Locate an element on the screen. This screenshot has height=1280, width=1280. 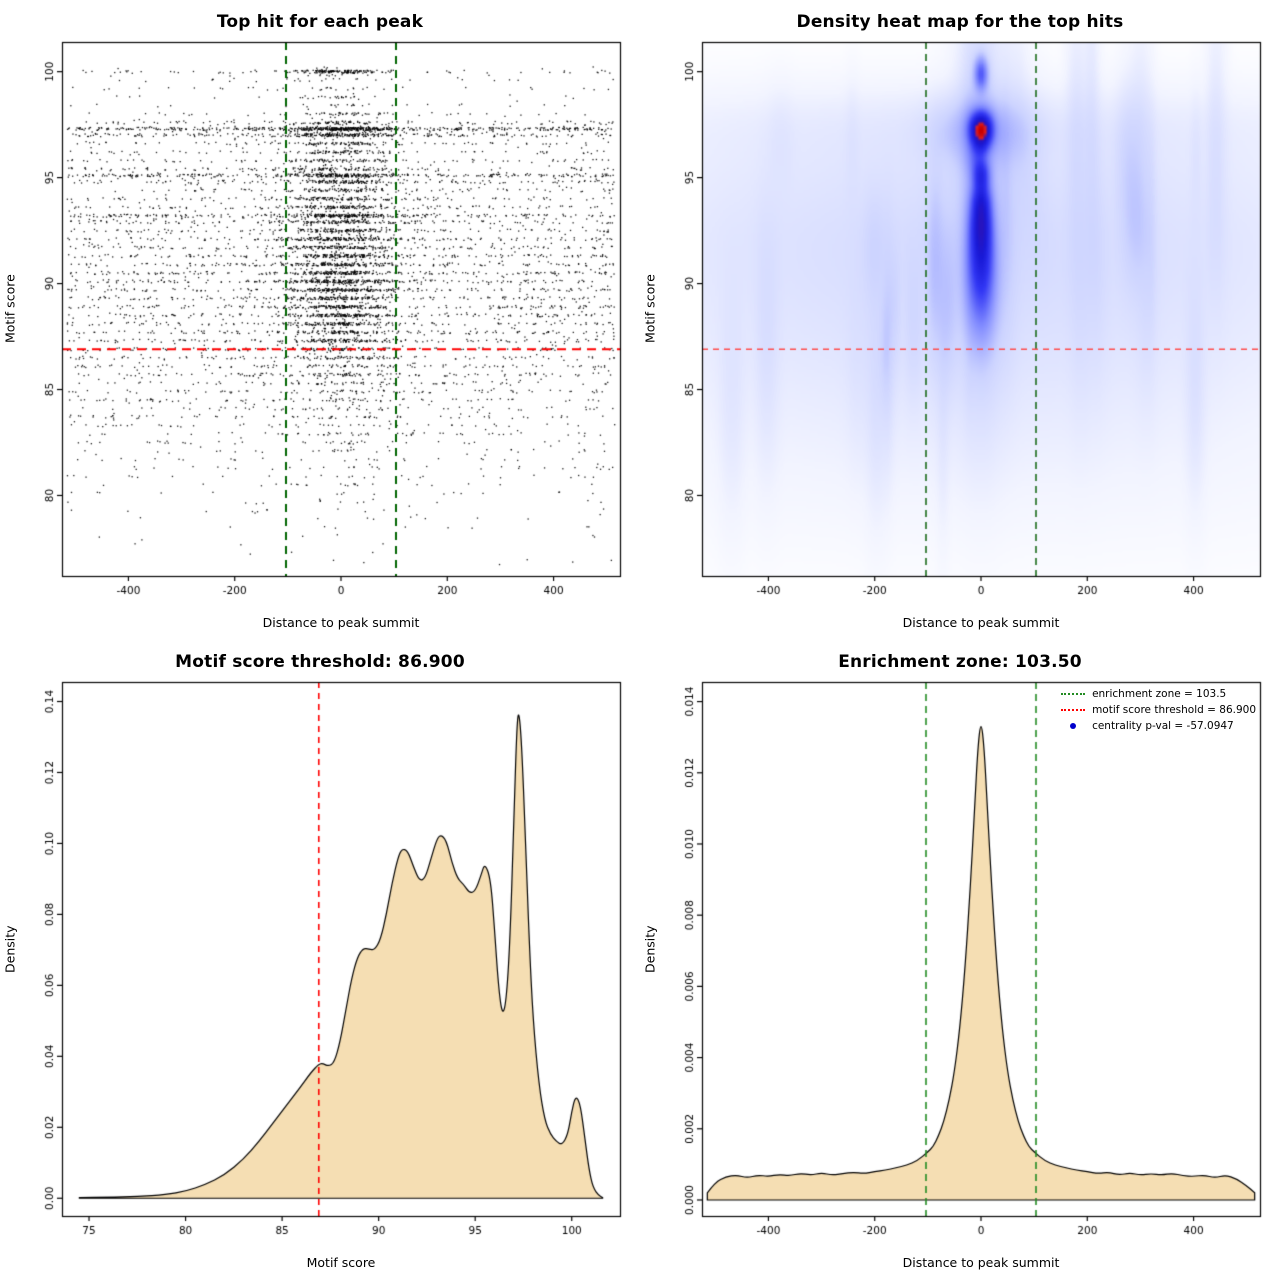
green-dotted-line-swatch is located at coordinates (1073, 694).